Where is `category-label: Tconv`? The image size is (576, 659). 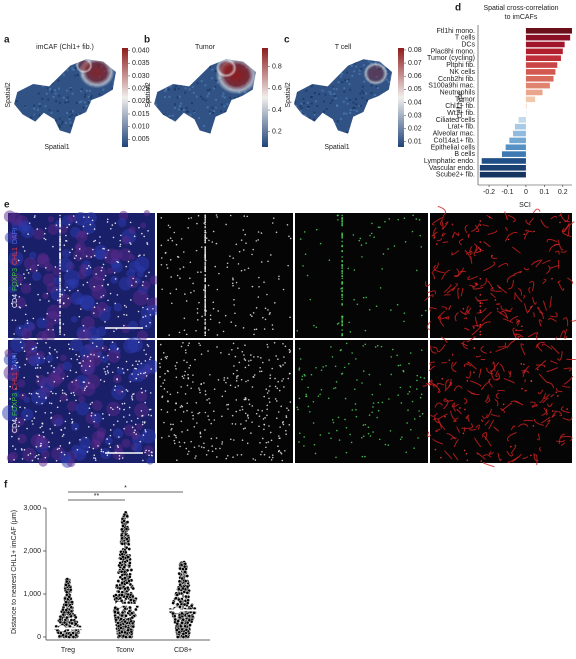 category-label: Tconv is located at coordinates (125, 650).